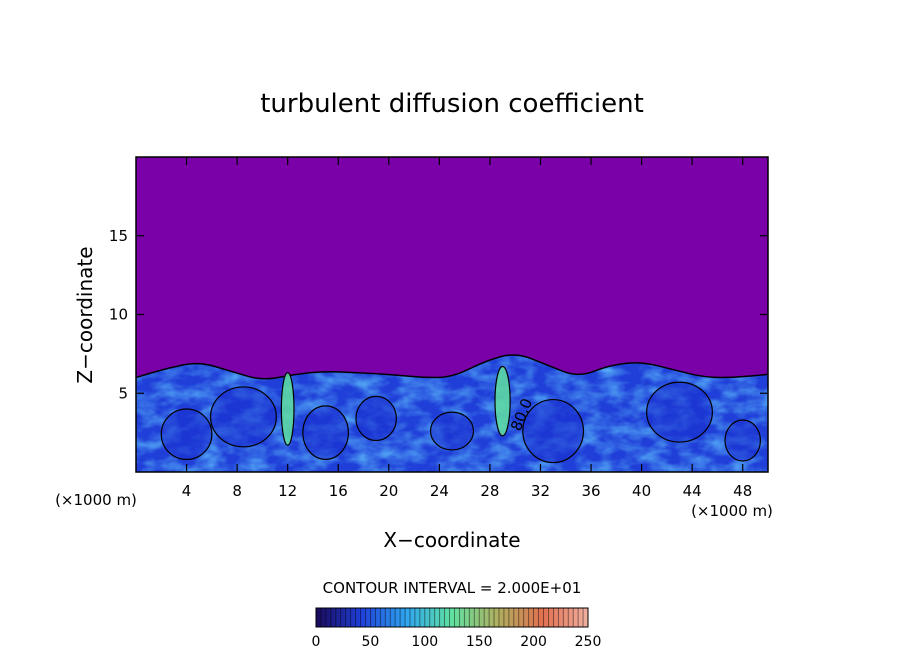 Image resolution: width=904 pixels, height=654 pixels. I want to click on x-unit-left: (×1000 m), so click(96, 500).